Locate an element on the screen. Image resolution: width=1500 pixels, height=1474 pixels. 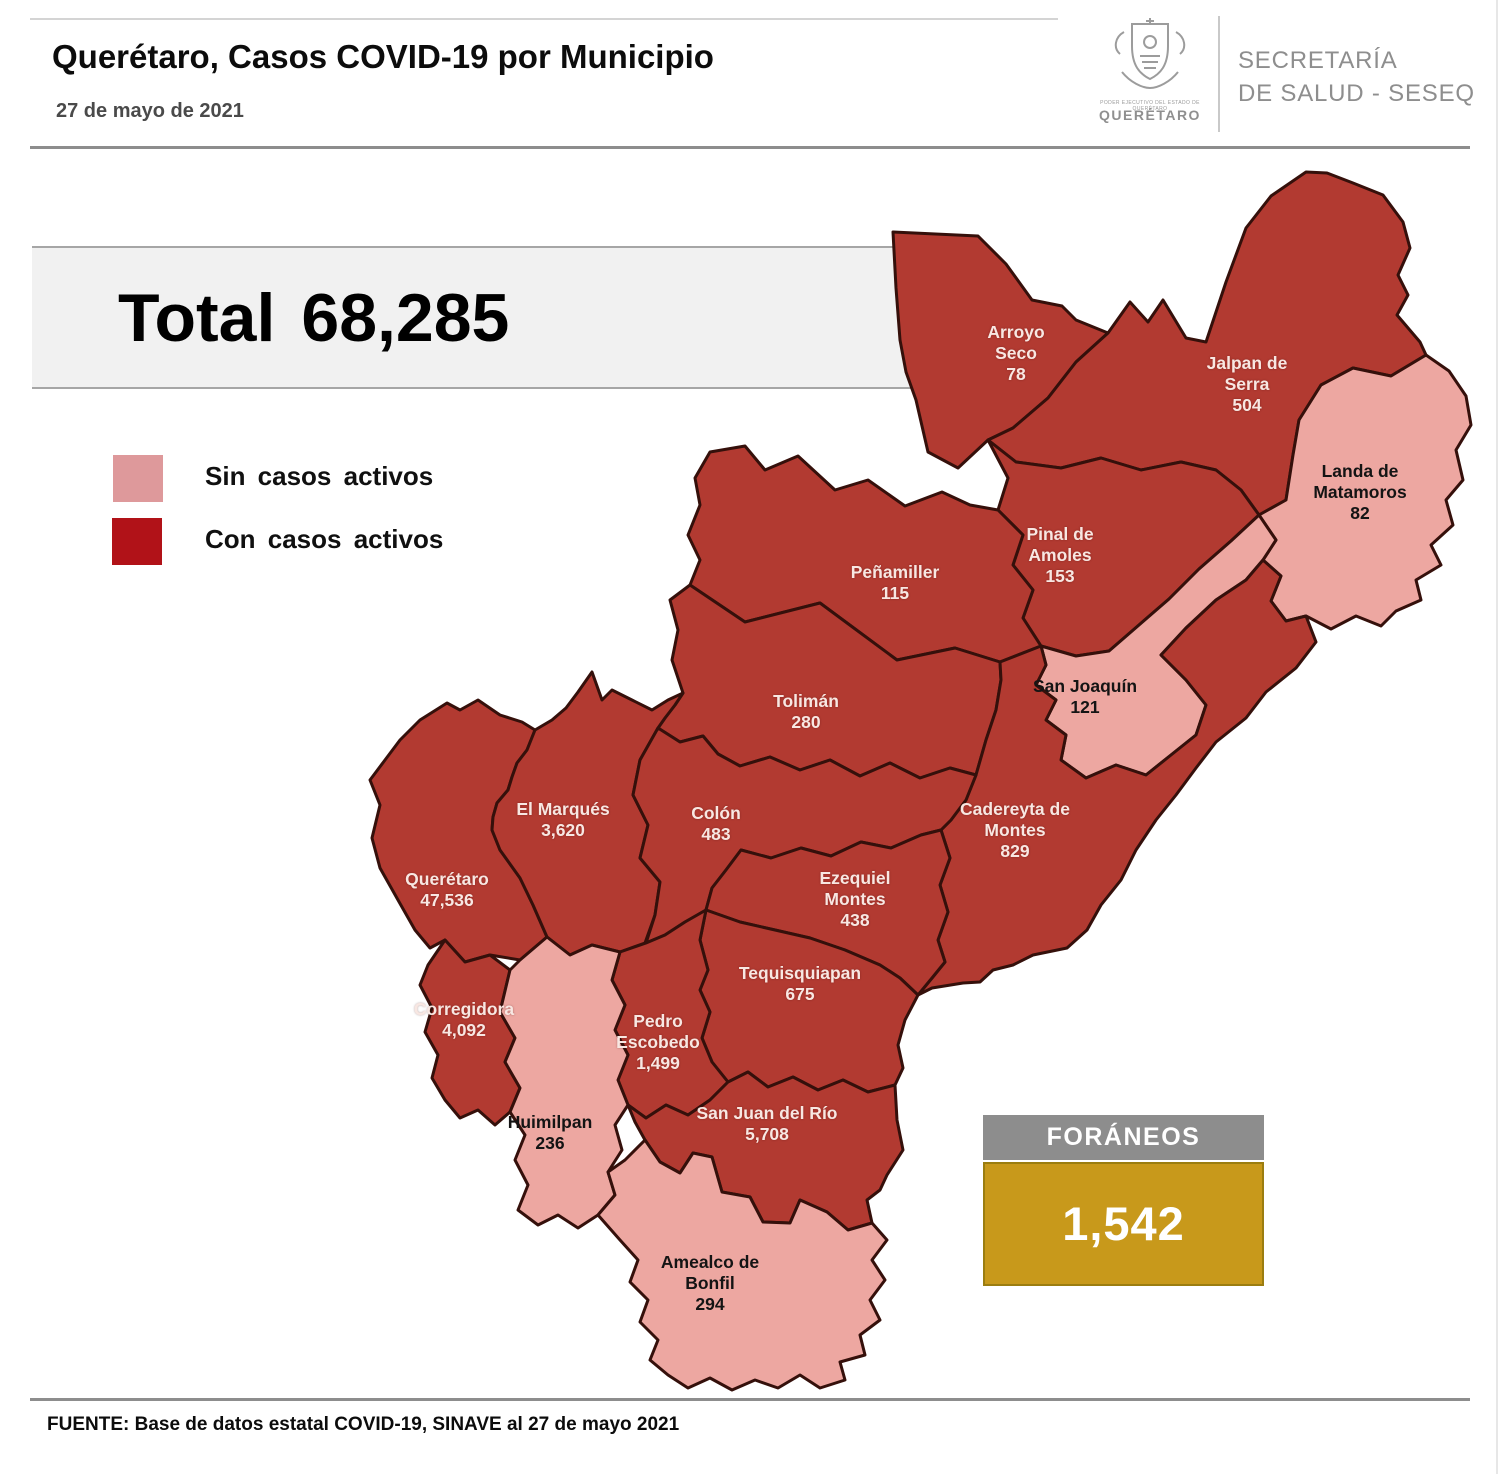
label-huimilpan: Huimilpan 236 is located at coordinates (550, 1132).